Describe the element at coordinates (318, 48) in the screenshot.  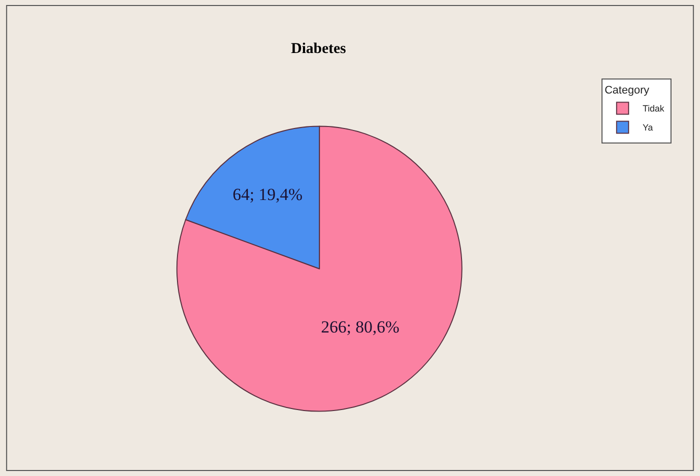
I see `chart-title: Diabetes` at that location.